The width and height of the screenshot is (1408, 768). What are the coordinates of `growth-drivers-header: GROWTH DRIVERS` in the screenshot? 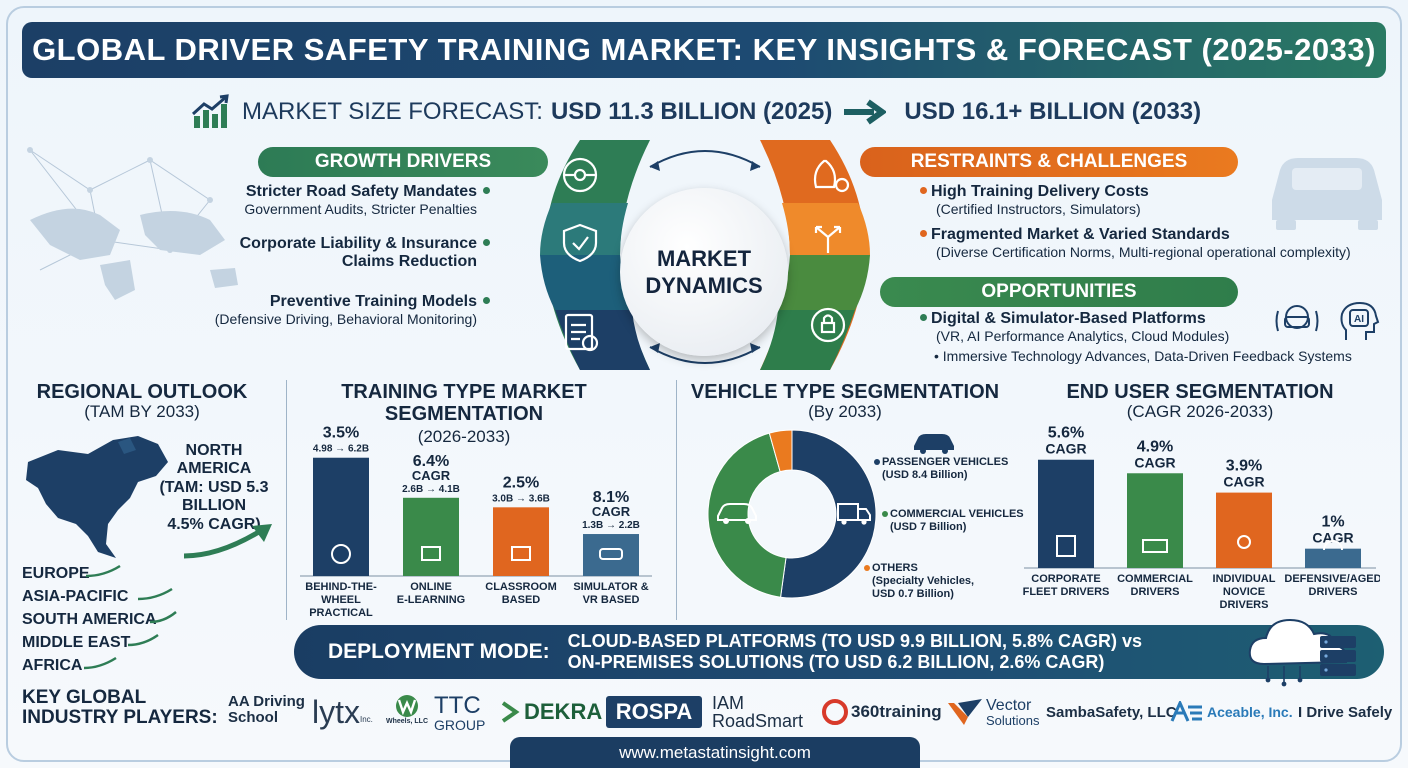 It's located at (403, 162).